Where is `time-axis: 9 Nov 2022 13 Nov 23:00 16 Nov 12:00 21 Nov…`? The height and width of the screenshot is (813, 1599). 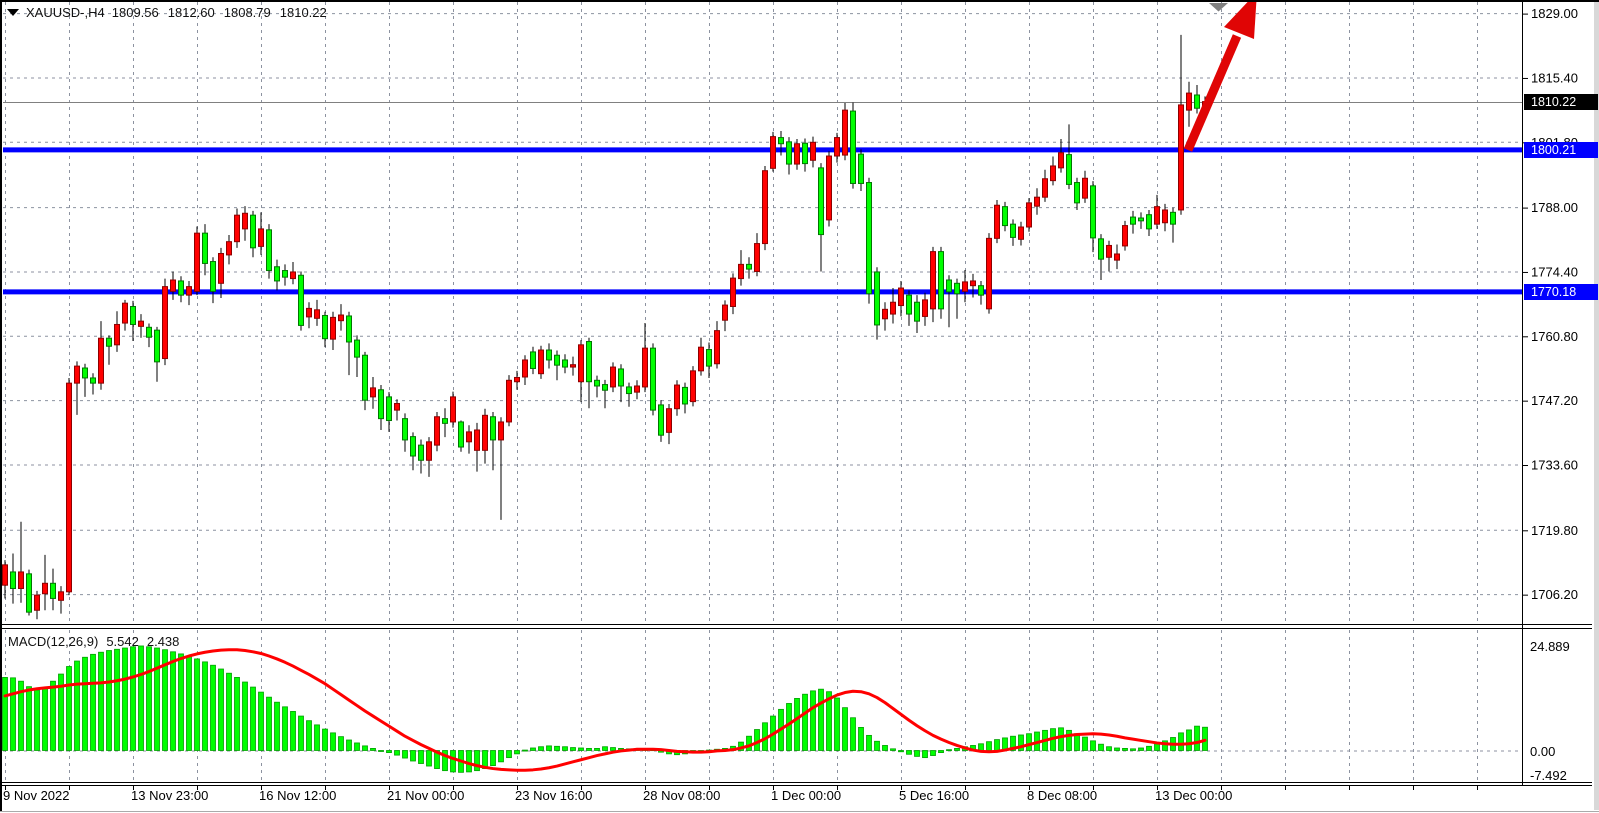 time-axis: 9 Nov 2022 13 Nov 23:00 16 Nov 12:00 21 Nov… is located at coordinates (740, 794).